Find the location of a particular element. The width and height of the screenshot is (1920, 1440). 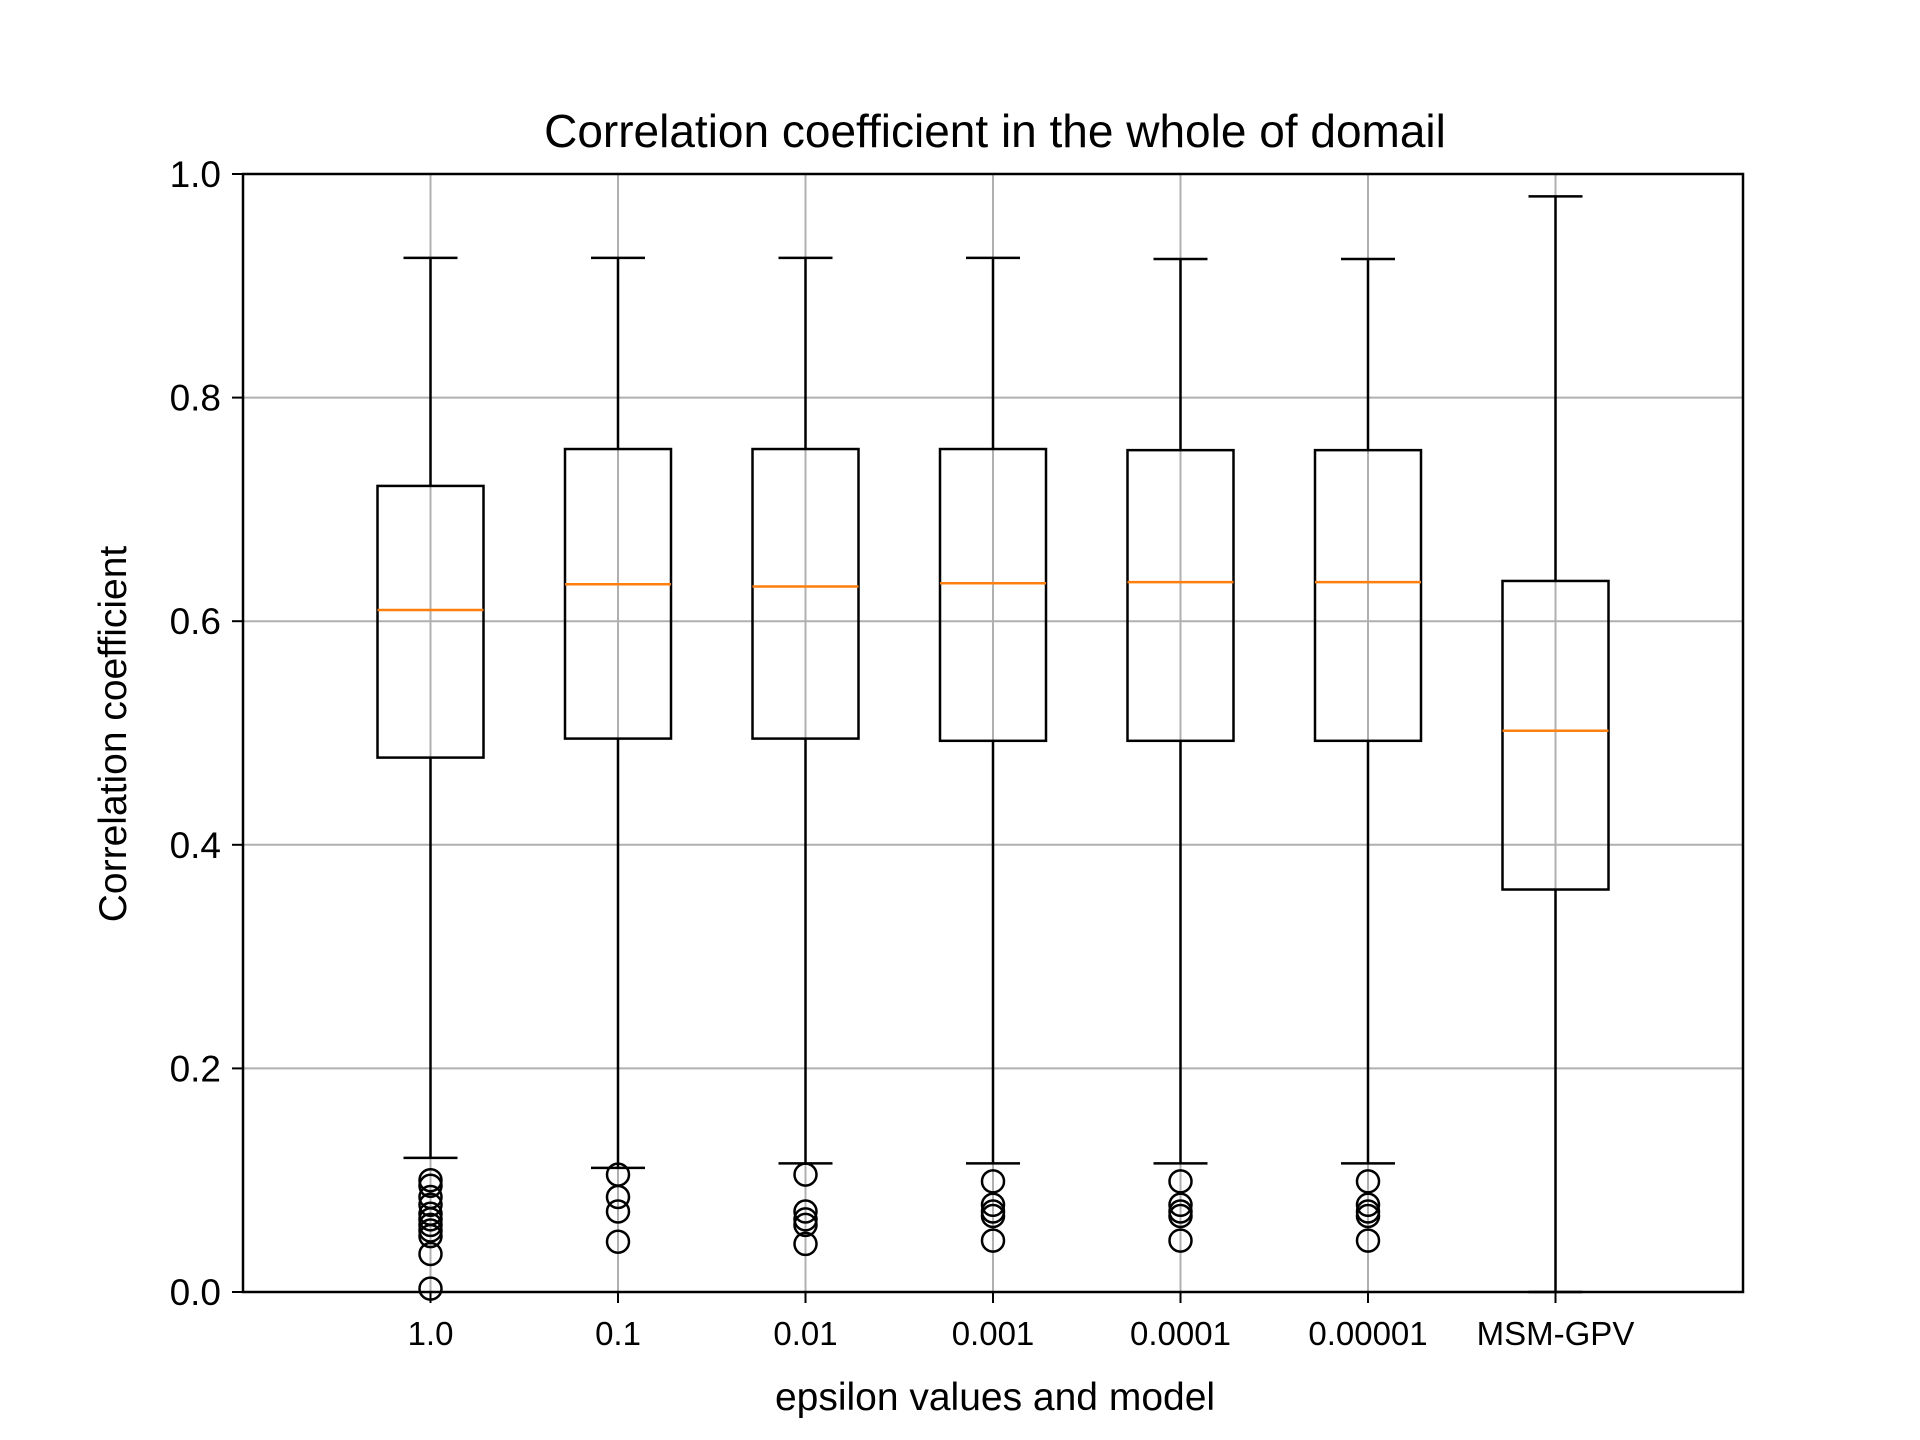

x-tick-label: 0.1 is located at coordinates (618, 1333).